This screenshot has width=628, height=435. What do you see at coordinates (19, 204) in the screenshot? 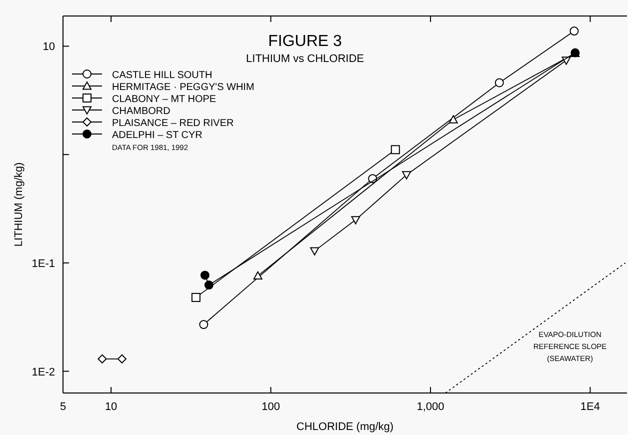
I see `y-axis-title: LITHIUM (mg/kg)` at bounding box center [19, 204].